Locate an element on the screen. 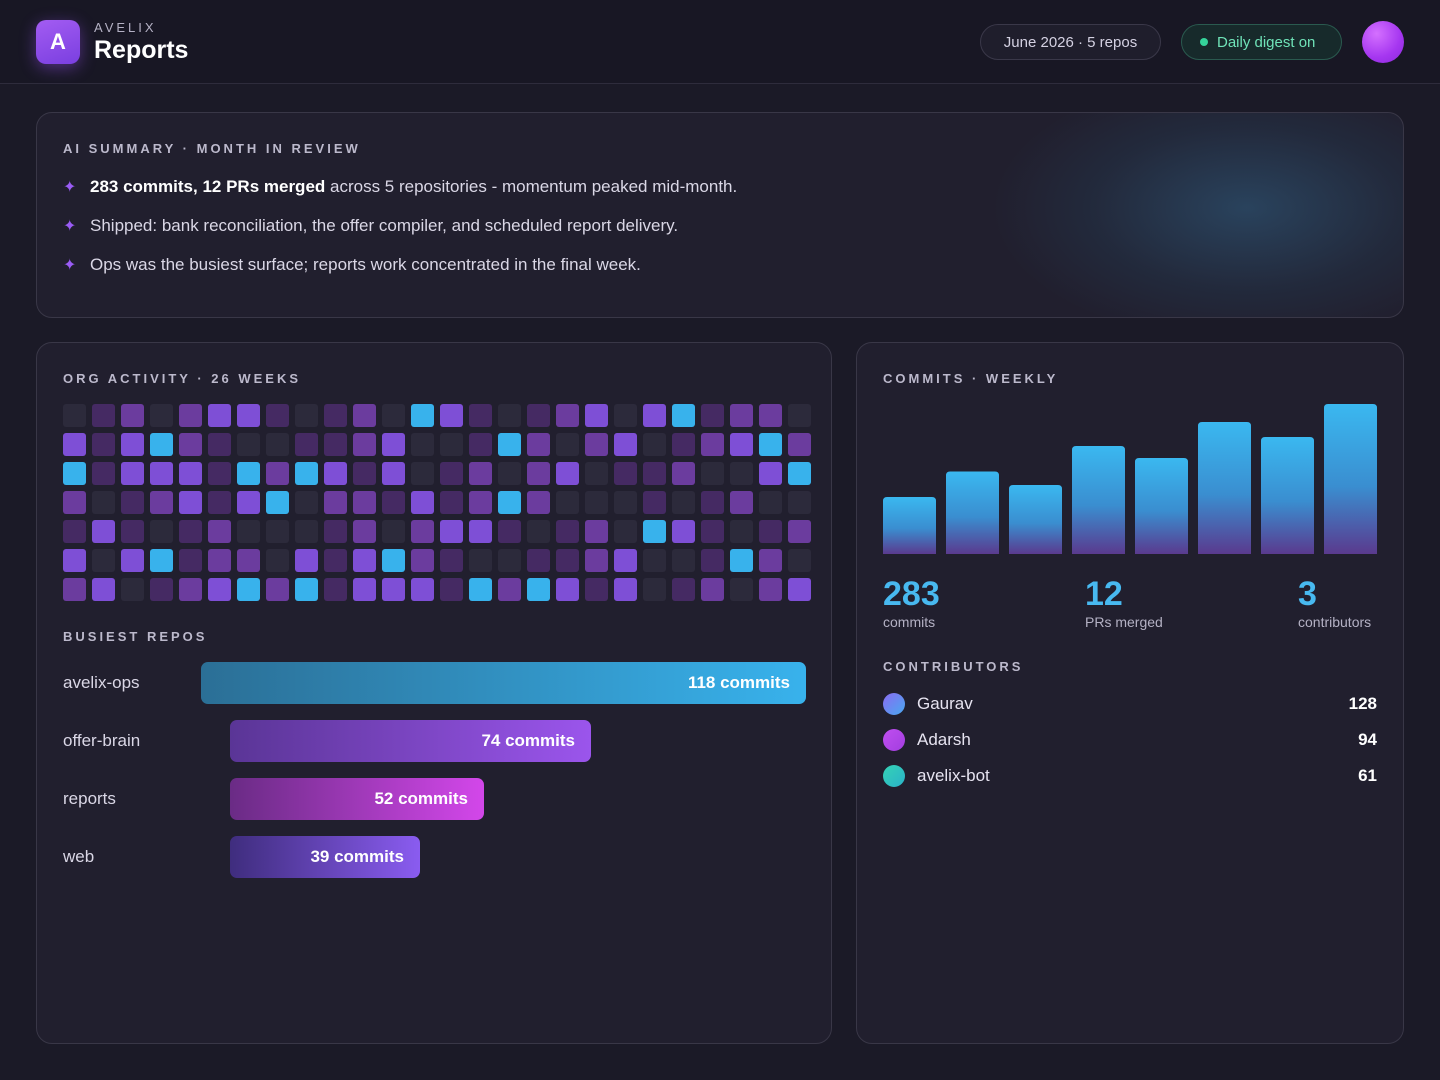 This screenshot has width=1440, height=1080. contributor-avatar is located at coordinates (894, 776).